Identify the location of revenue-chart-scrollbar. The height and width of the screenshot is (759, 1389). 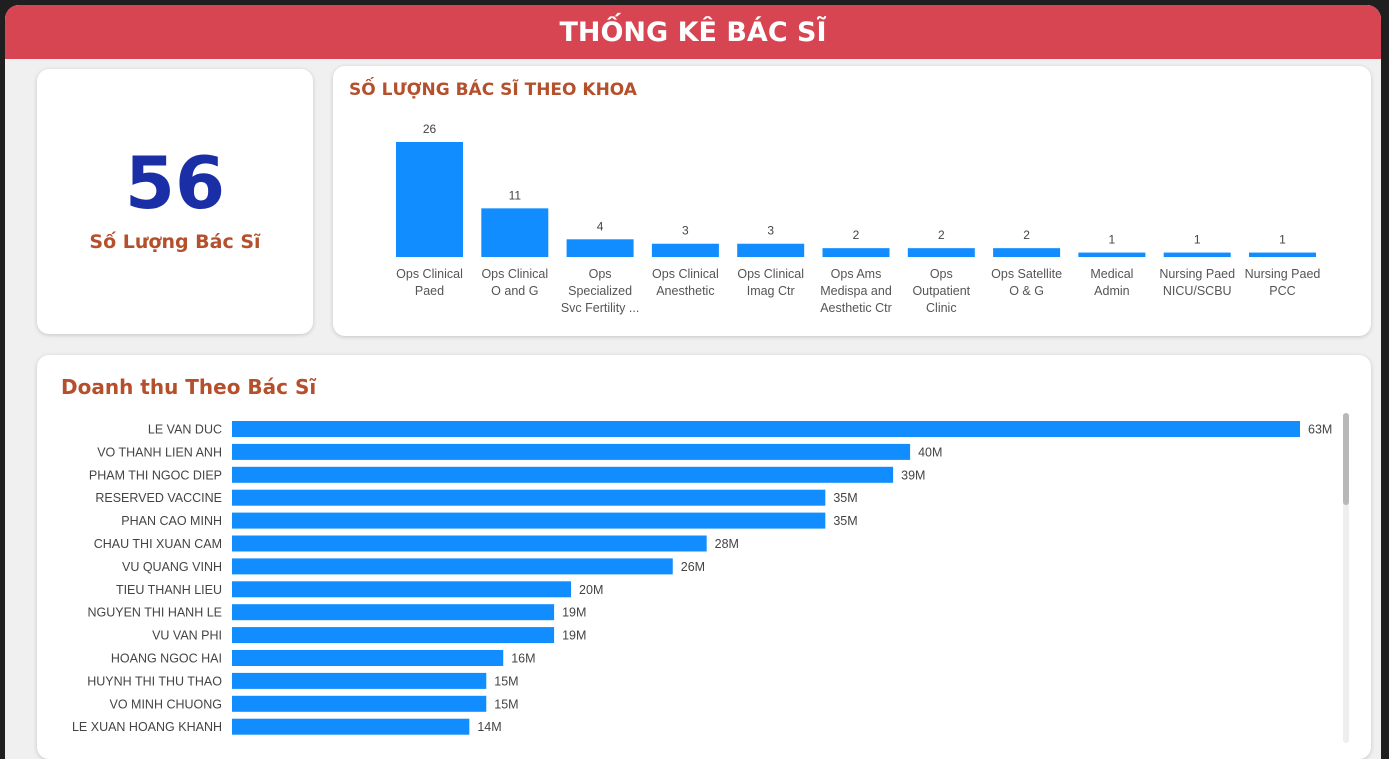
(1346, 578).